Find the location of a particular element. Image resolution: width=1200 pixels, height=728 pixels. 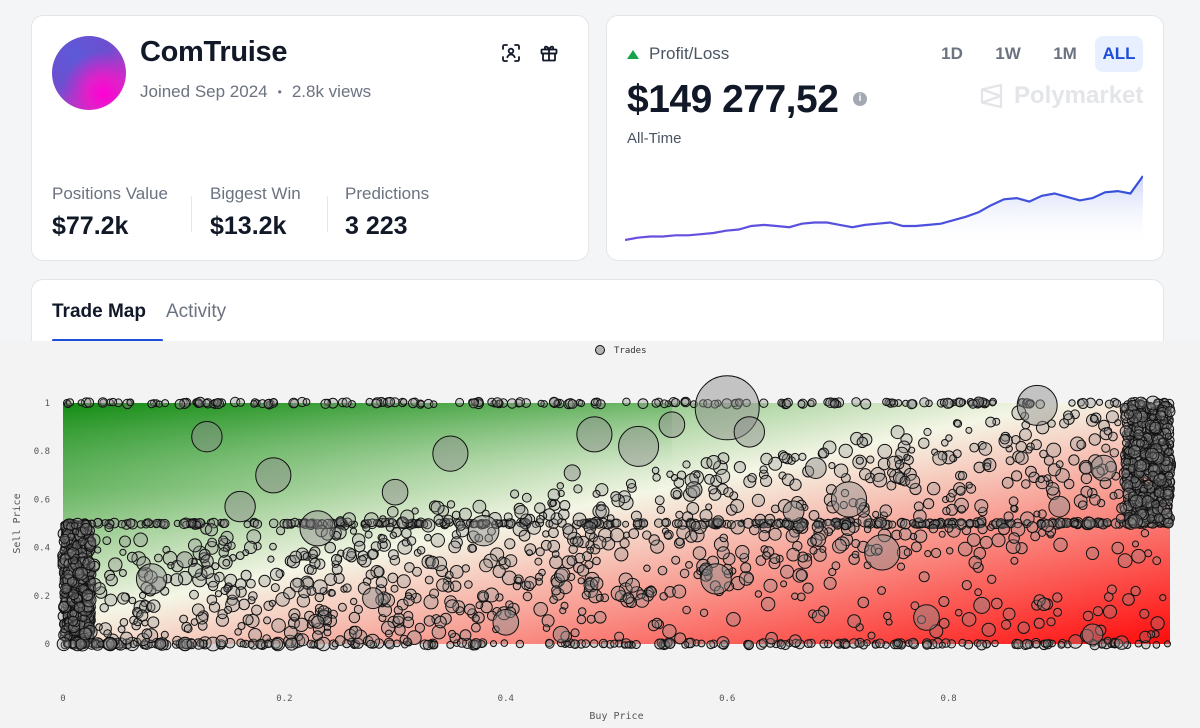

x-tick-label: 0.2 is located at coordinates (284, 699).